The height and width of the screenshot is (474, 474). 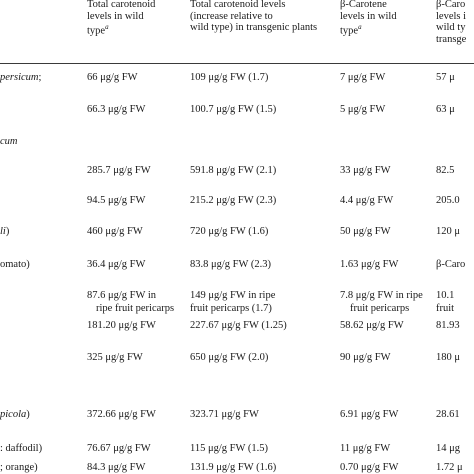 I want to click on table-cell: 591.8 μg/g FW (2.1), so click(x=233, y=170).